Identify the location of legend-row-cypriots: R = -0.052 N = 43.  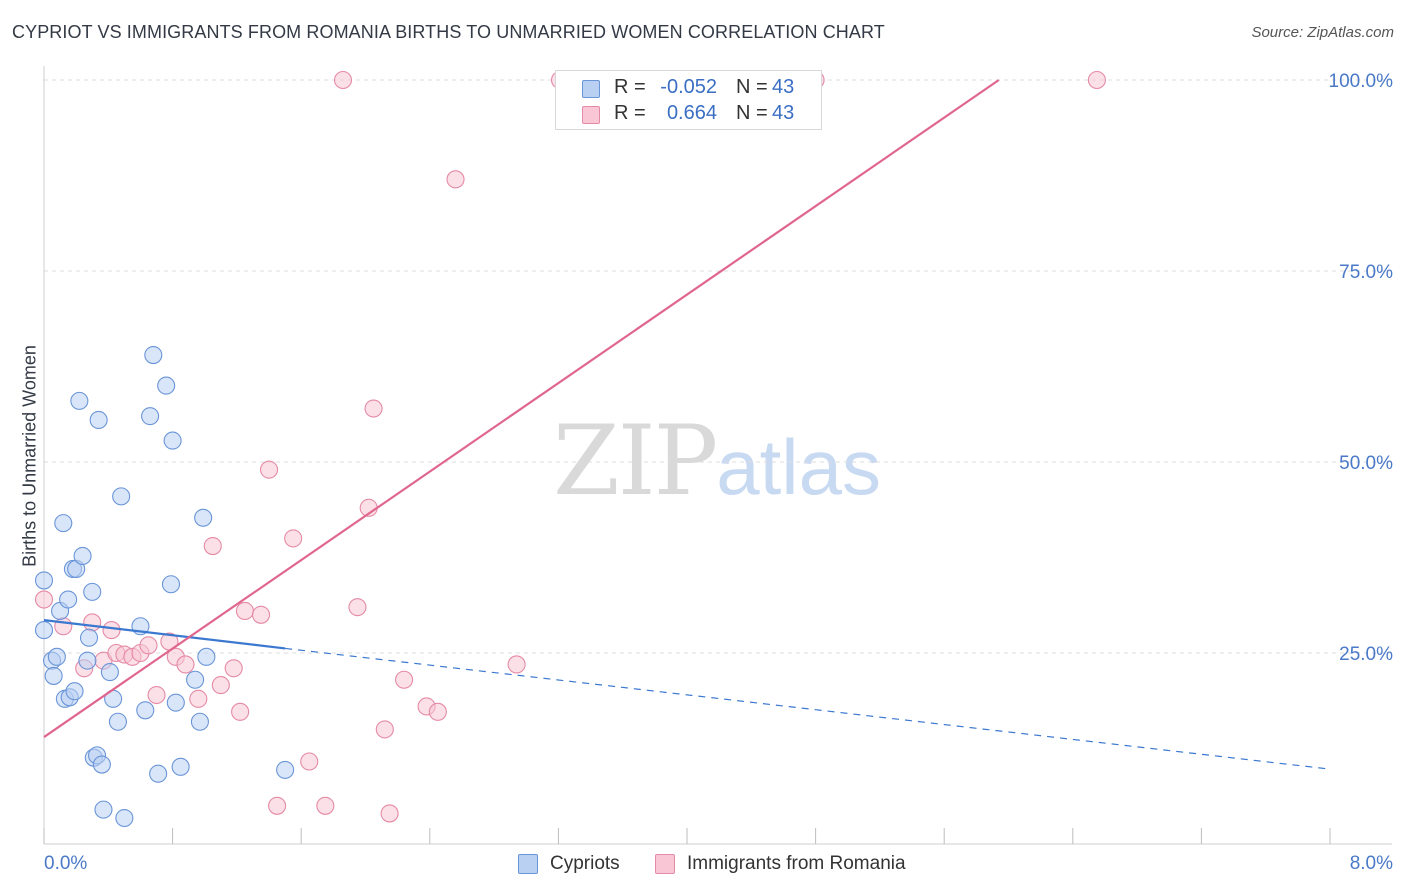
(689, 89).